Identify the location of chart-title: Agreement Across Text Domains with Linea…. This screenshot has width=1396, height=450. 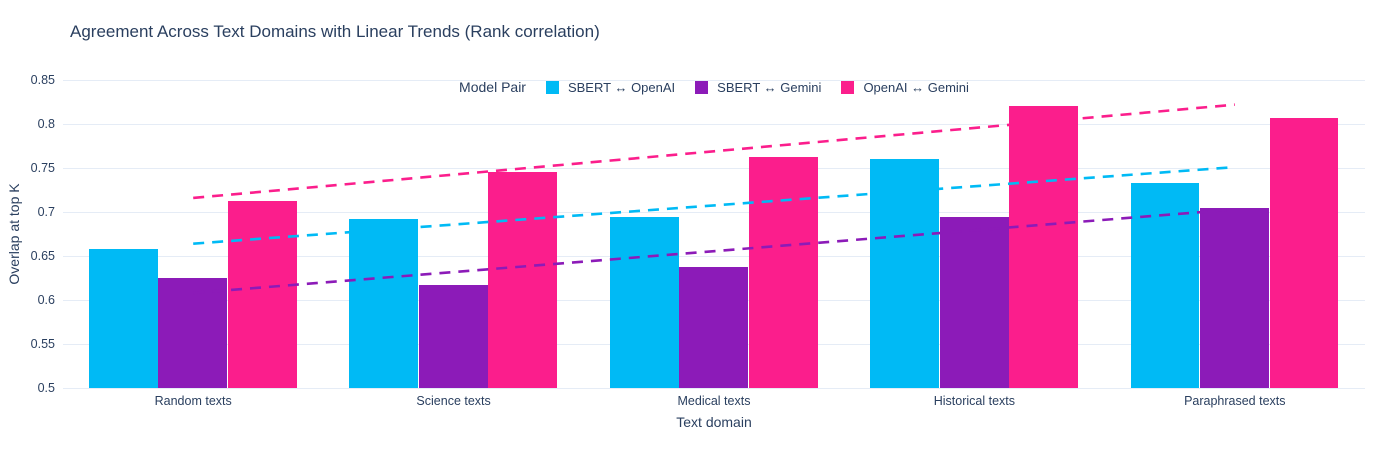
(335, 31).